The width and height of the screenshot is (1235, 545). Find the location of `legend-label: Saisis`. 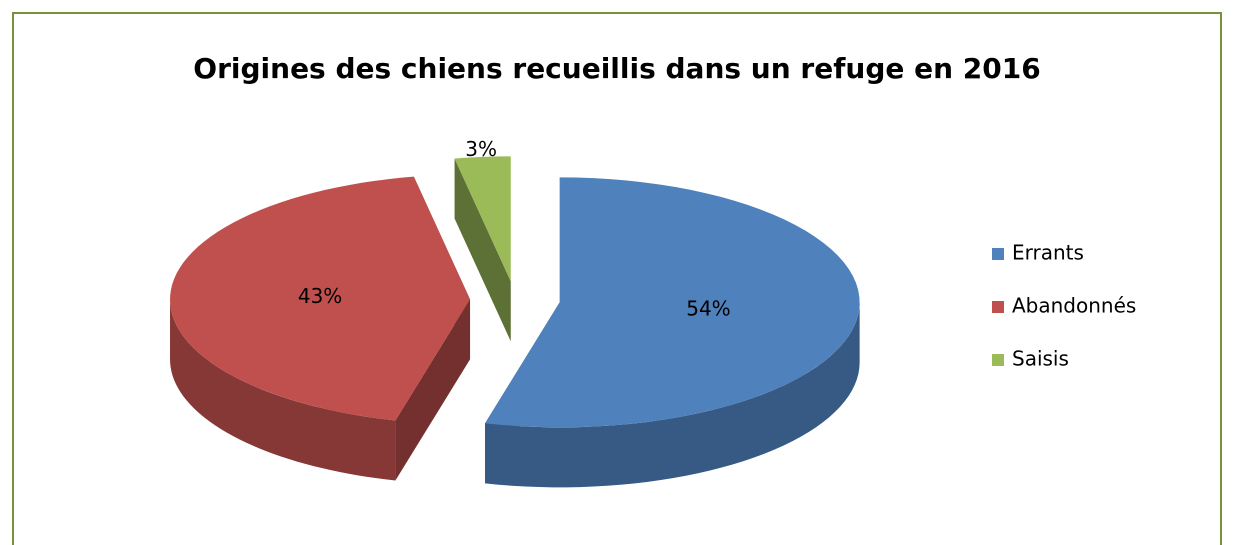

legend-label: Saisis is located at coordinates (1040, 359).